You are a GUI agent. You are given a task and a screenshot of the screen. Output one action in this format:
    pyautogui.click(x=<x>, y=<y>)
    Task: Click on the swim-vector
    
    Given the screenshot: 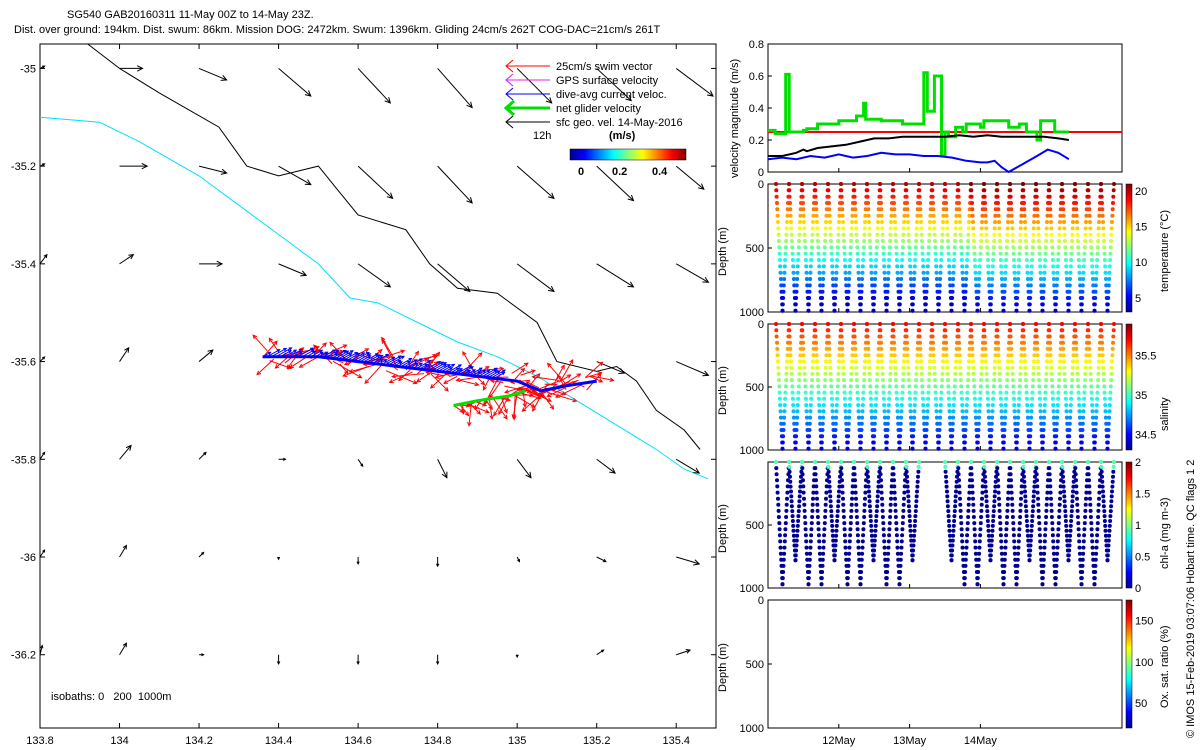 What is the action you would take?
    pyautogui.click(x=496, y=381)
    